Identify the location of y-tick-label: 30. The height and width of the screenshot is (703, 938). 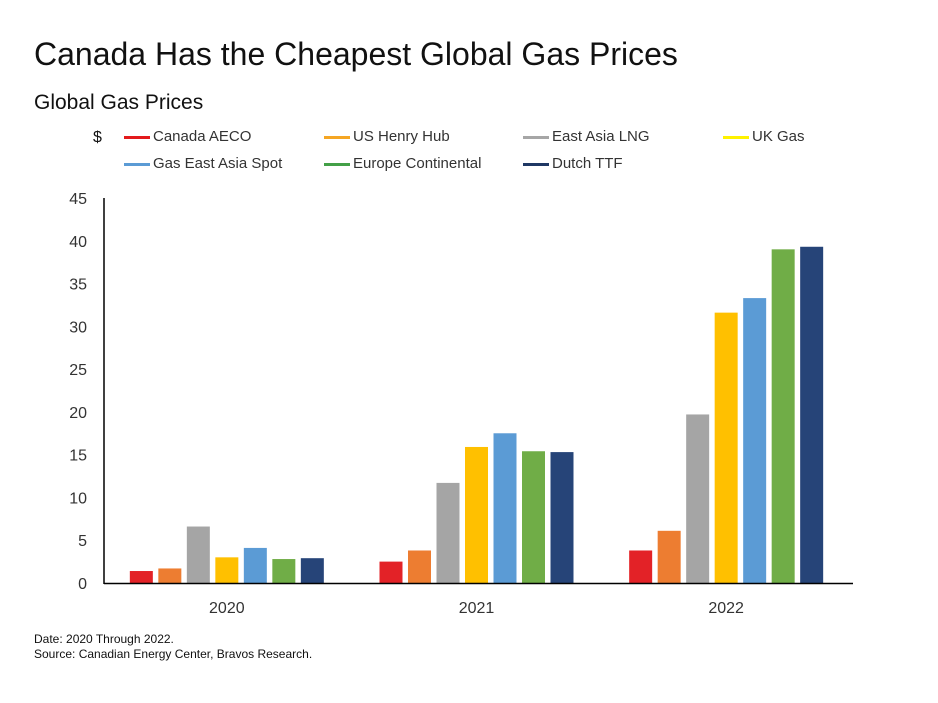
(78, 327).